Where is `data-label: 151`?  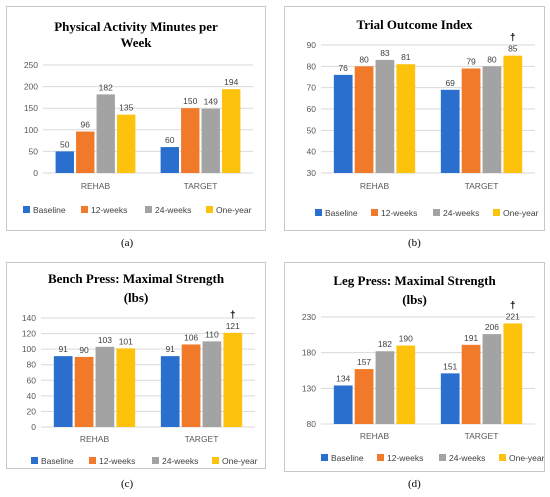
data-label: 151 is located at coordinates (450, 366).